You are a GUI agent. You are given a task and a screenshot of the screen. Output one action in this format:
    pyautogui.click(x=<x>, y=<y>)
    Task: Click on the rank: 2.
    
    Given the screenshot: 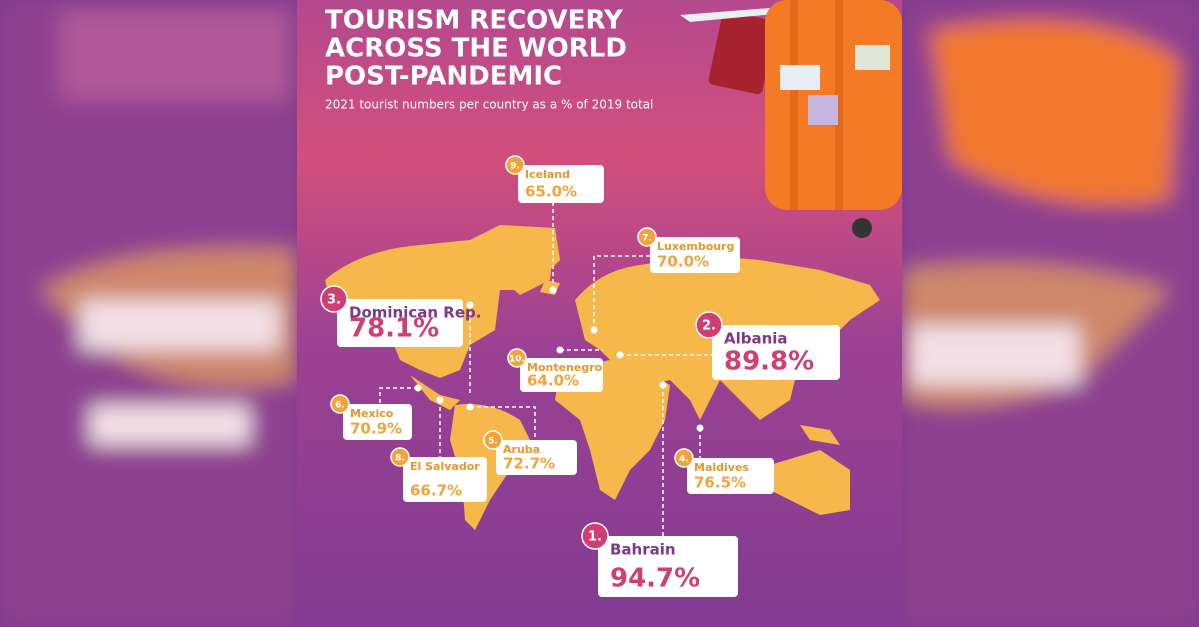 What is the action you would take?
    pyautogui.click(x=709, y=326)
    